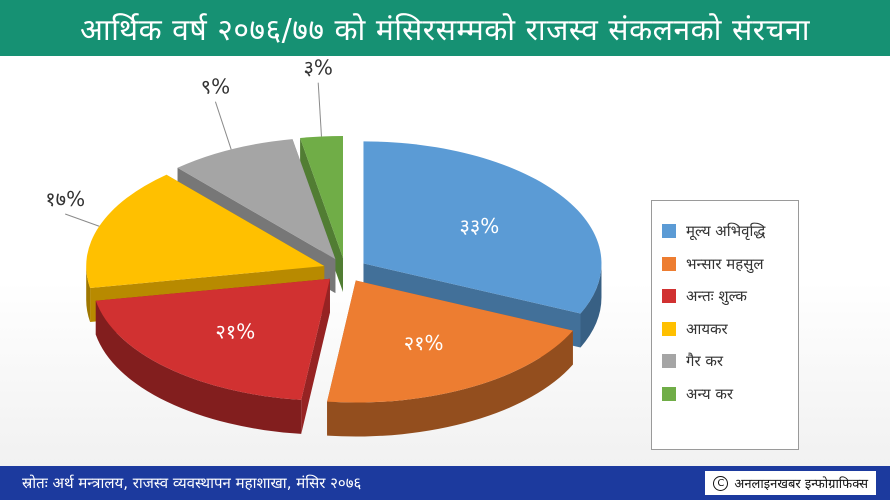 This screenshot has height=500, width=890. What do you see at coordinates (215, 87) in the screenshot?
I see `data-label-5: ९%` at bounding box center [215, 87].